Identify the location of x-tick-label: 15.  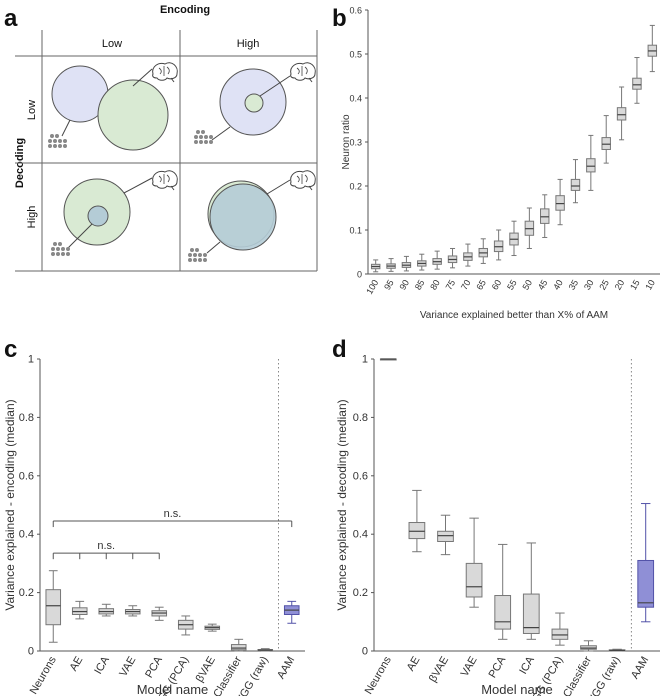
(635, 285).